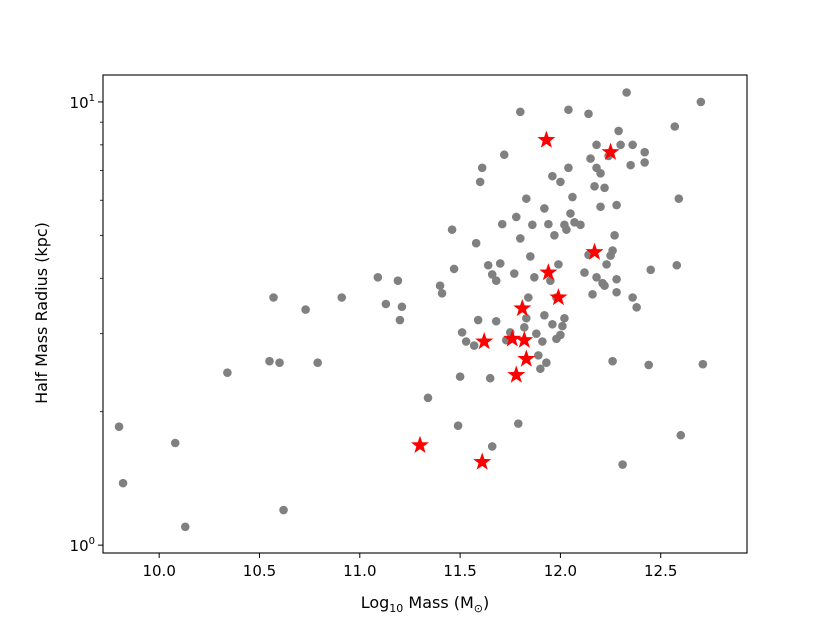 This screenshot has height=627, width=830. What do you see at coordinates (560, 571) in the screenshot?
I see `x-tick-label: 12.0` at bounding box center [560, 571].